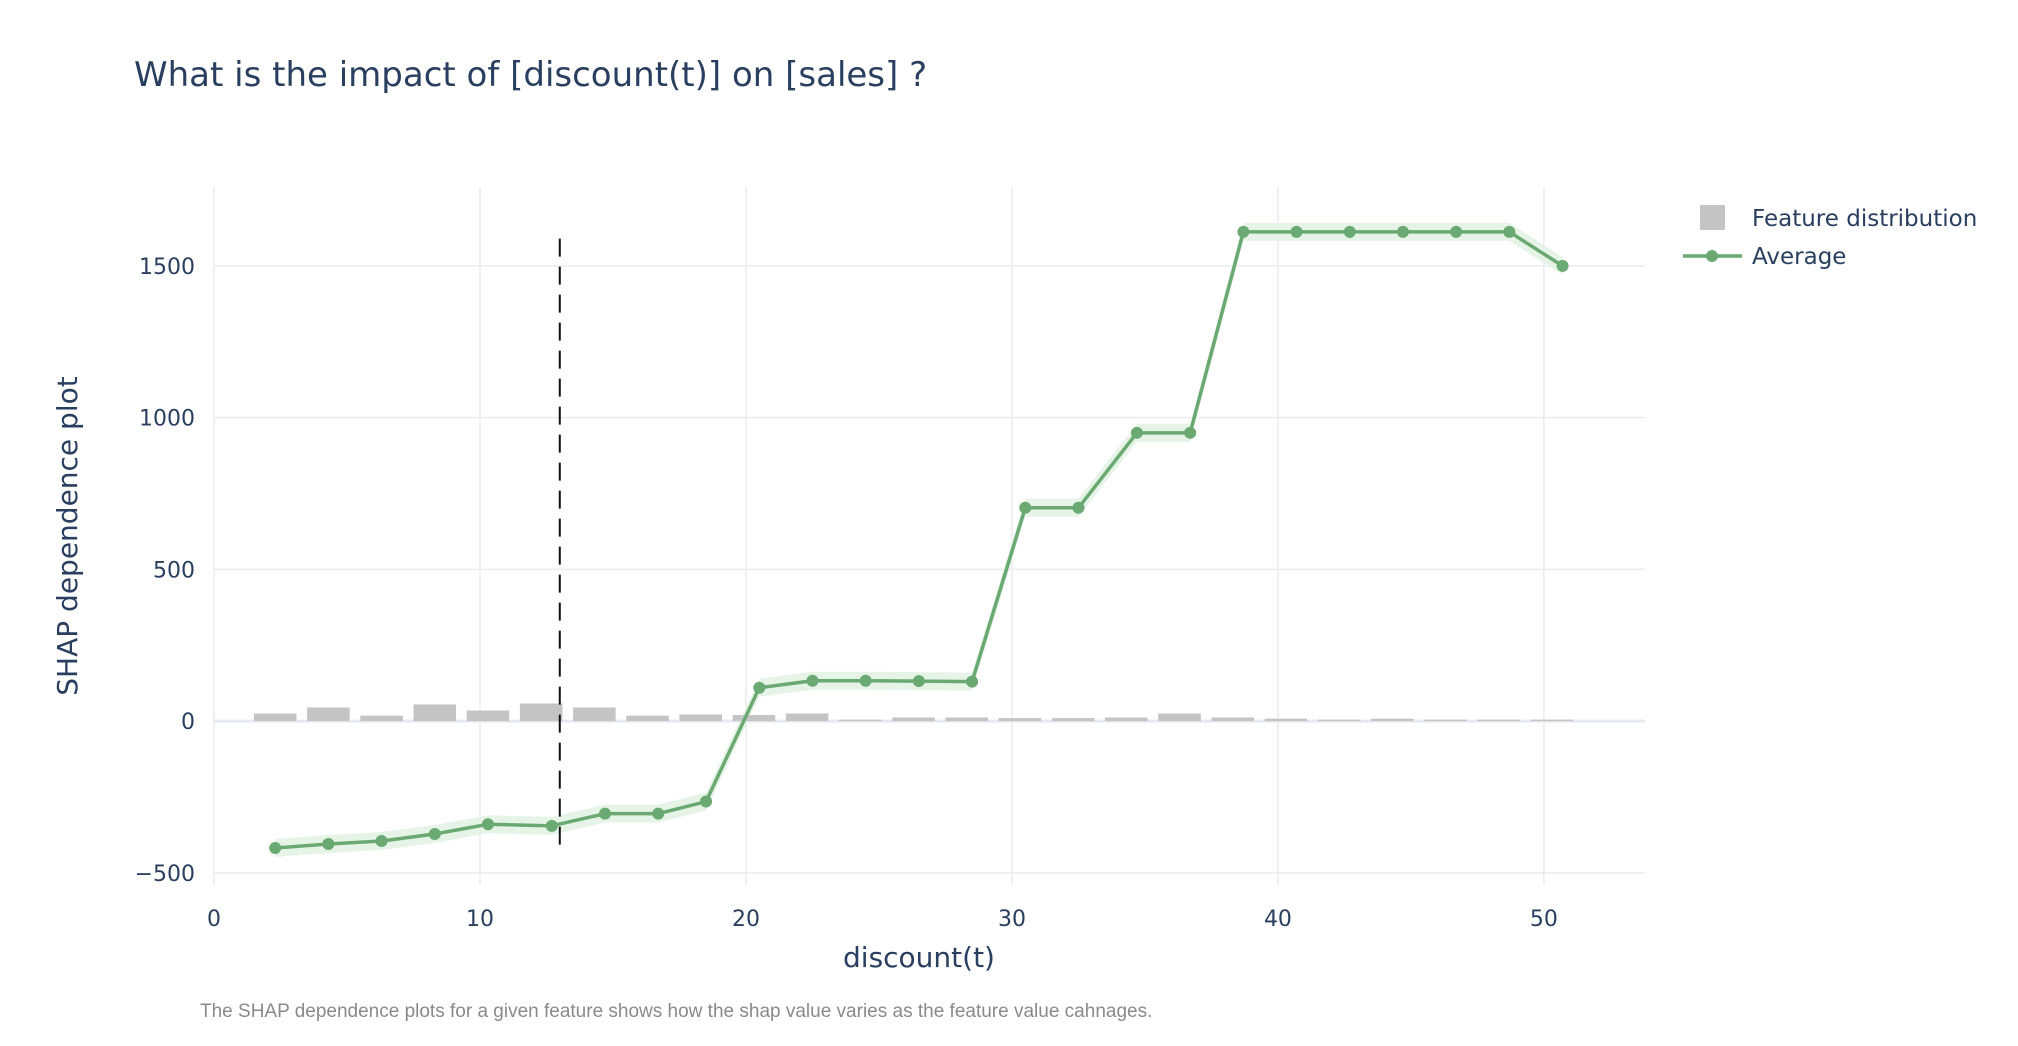  Describe the element at coordinates (1712, 256) in the screenshot. I see `legend-marker-average` at that location.